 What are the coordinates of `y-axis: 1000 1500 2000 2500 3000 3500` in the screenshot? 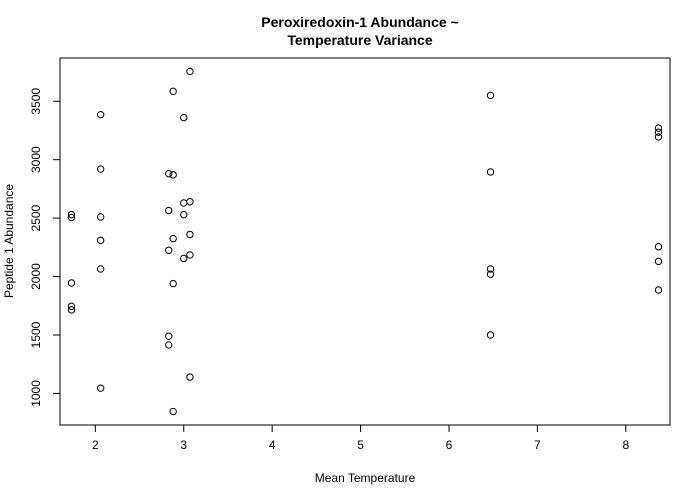 It's located at (44, 247).